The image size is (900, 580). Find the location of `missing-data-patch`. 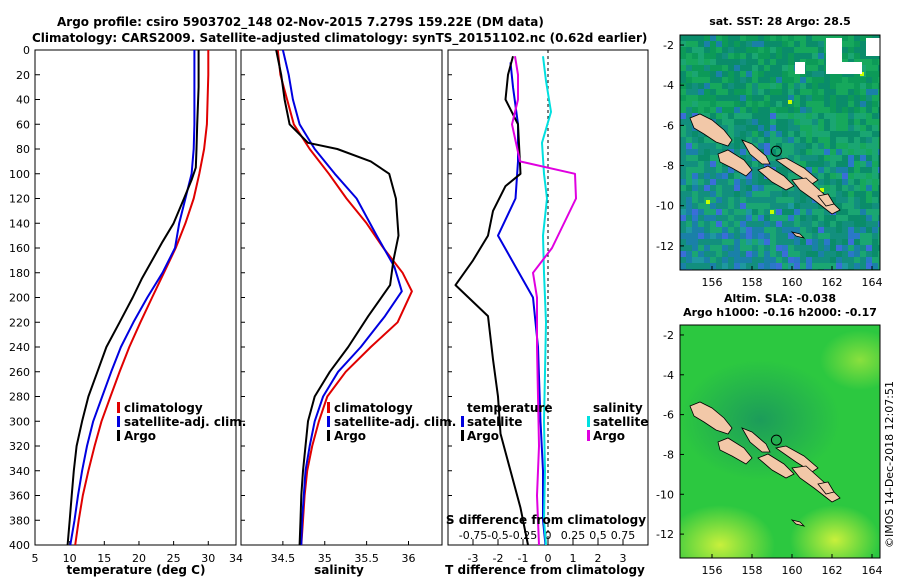

missing-data-patch is located at coordinates (800, 68).